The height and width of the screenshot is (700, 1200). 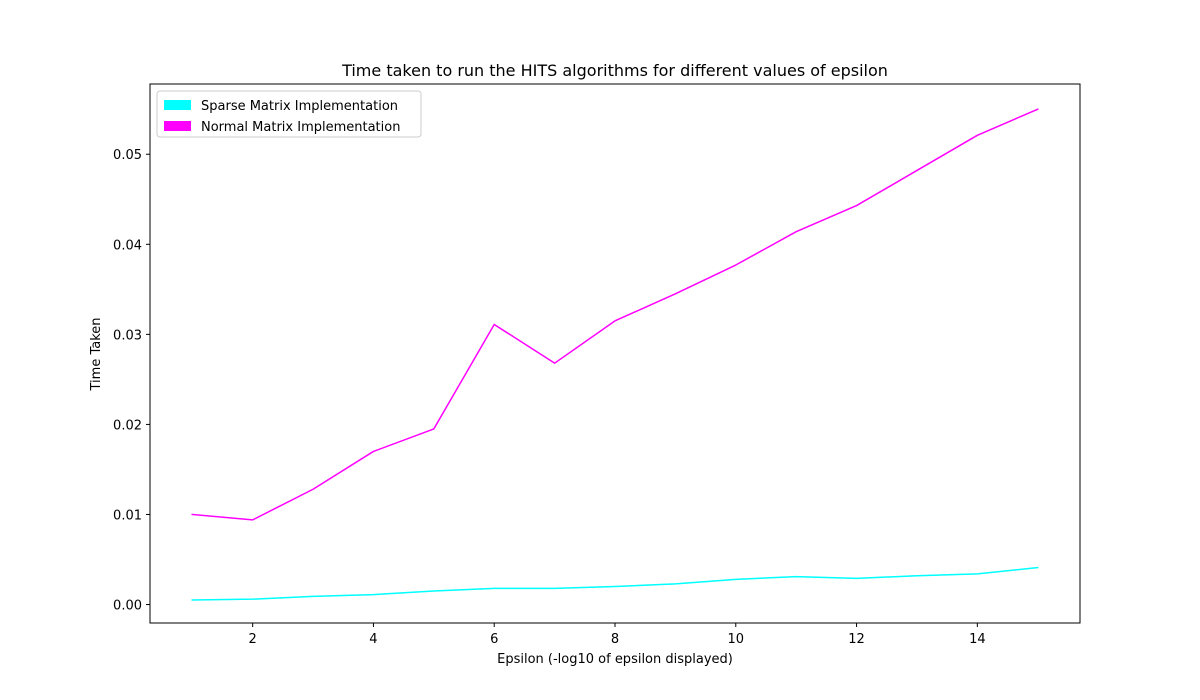 I want to click on y-tick-label: 0.01, so click(x=127, y=515).